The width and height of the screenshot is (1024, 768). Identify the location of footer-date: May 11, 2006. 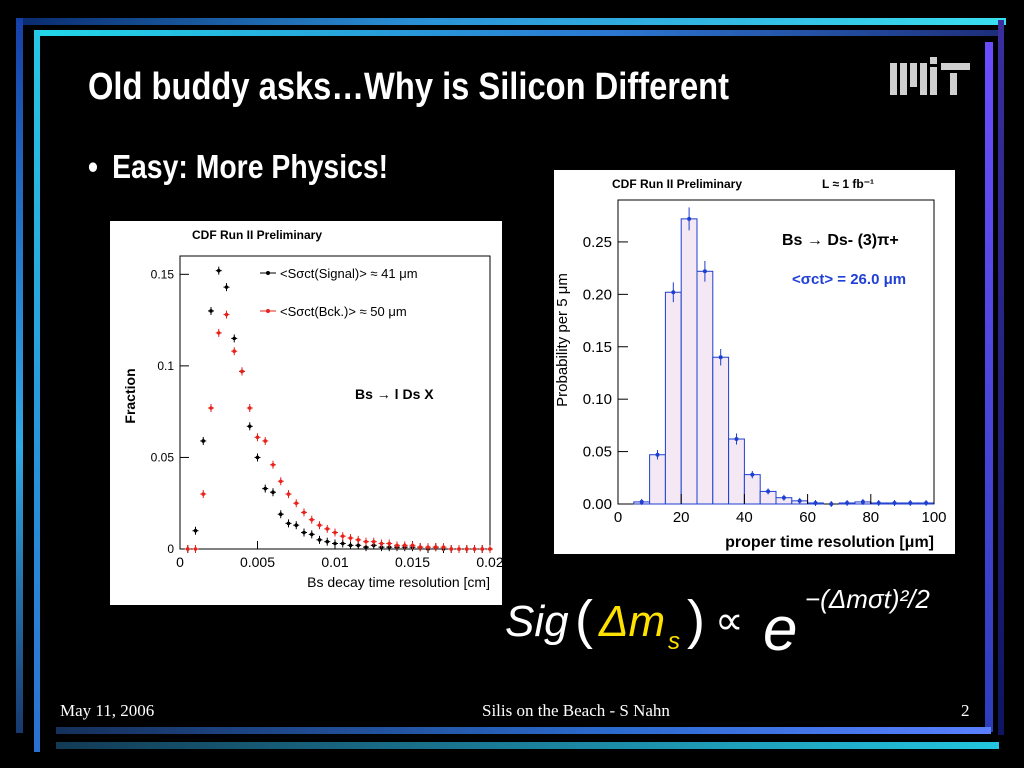
(107, 710).